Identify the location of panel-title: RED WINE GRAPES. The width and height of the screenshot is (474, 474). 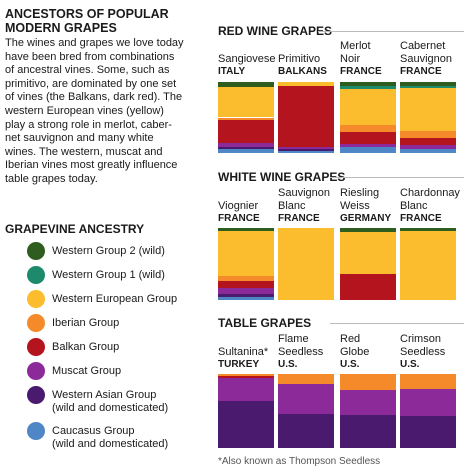
(275, 31).